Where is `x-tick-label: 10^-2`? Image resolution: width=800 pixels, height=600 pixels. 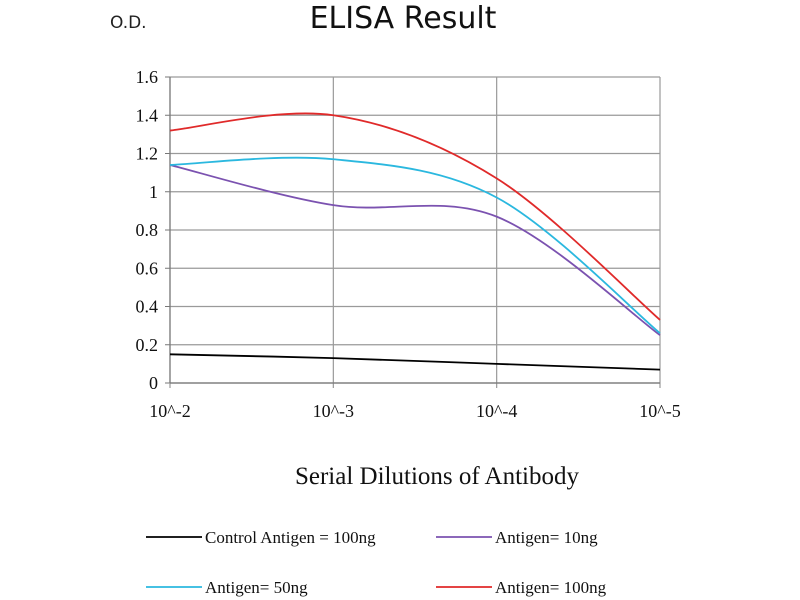 x-tick-label: 10^-2 is located at coordinates (169, 411).